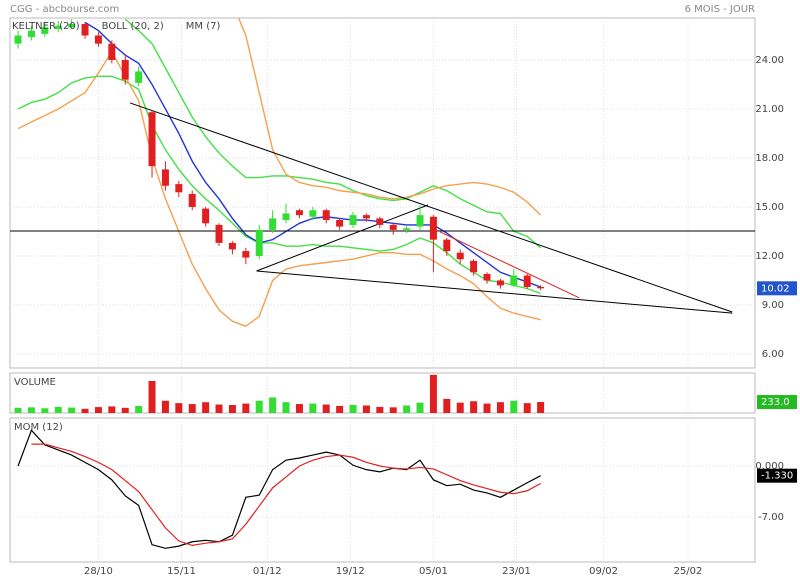 This screenshot has width=800, height=580. What do you see at coordinates (267, 571) in the screenshot?
I see `x-tick-label: 01/12` at bounding box center [267, 571].